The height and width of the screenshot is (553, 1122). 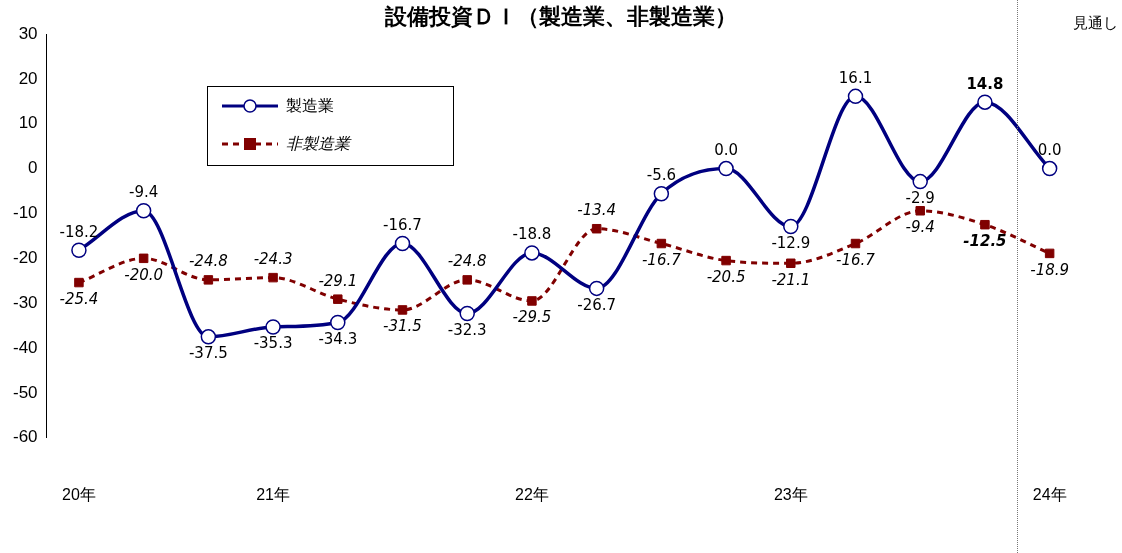 I want to click on data-label: -18.2, so click(x=79, y=231).